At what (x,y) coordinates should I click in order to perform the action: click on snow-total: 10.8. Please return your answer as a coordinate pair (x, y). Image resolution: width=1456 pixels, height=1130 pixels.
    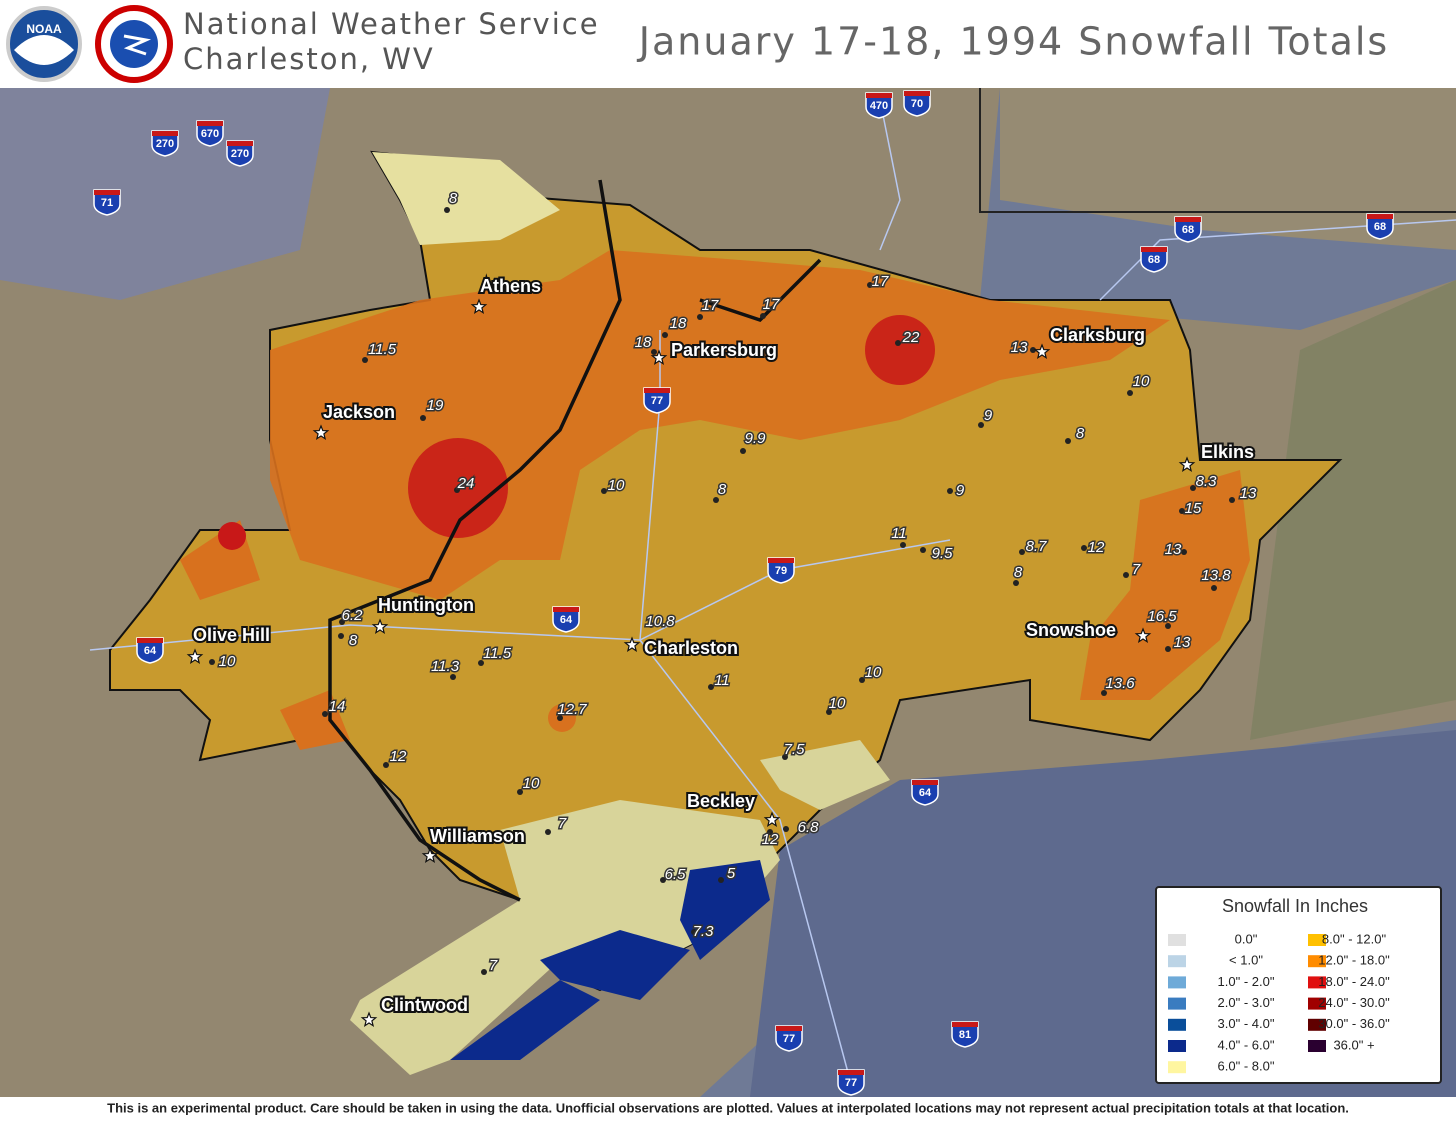
    Looking at the image, I should click on (660, 621).